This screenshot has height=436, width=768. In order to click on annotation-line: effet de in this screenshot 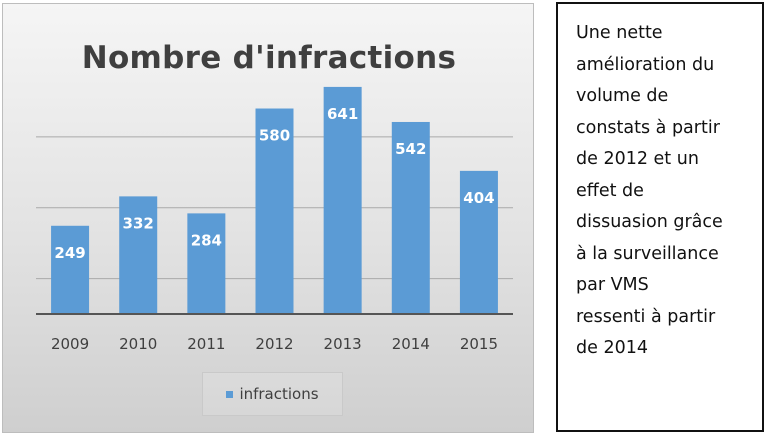, I will do `click(610, 190)`.